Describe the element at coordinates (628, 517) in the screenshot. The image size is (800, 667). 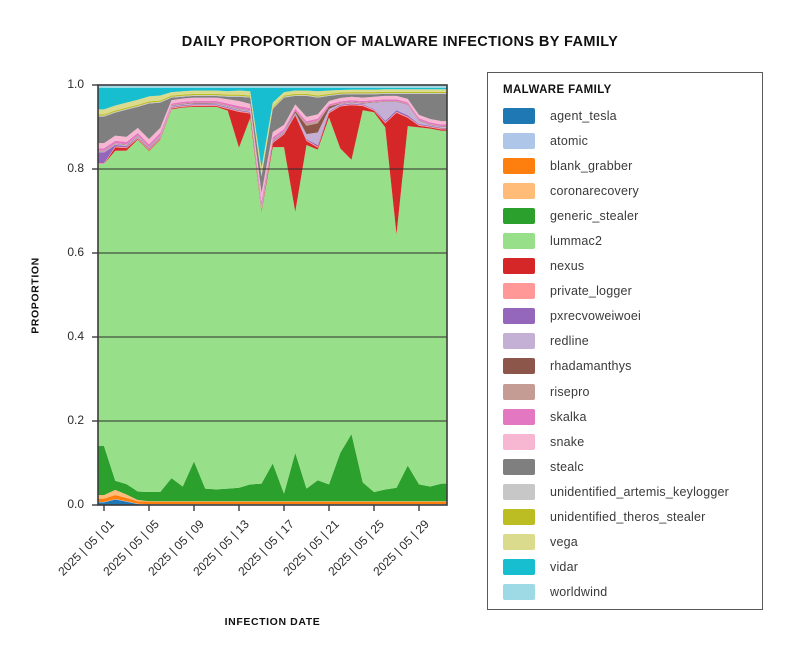
I see `legend-label: unidentified_theros_stealer` at that location.